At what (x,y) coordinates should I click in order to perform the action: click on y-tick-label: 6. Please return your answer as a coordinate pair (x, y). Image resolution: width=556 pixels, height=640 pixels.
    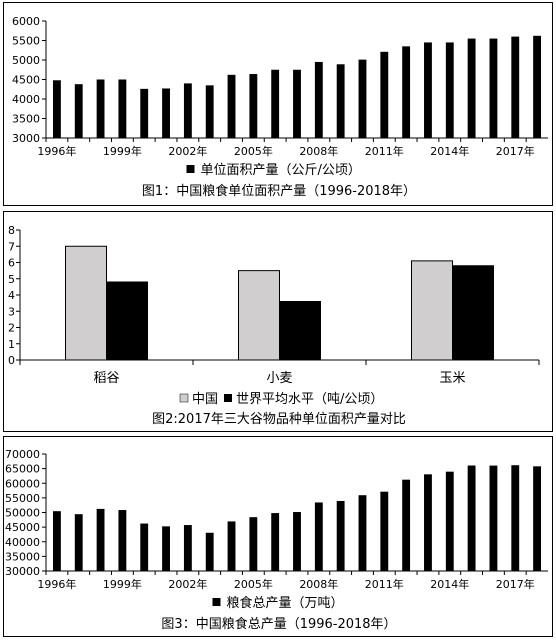
    Looking at the image, I should click on (11, 263).